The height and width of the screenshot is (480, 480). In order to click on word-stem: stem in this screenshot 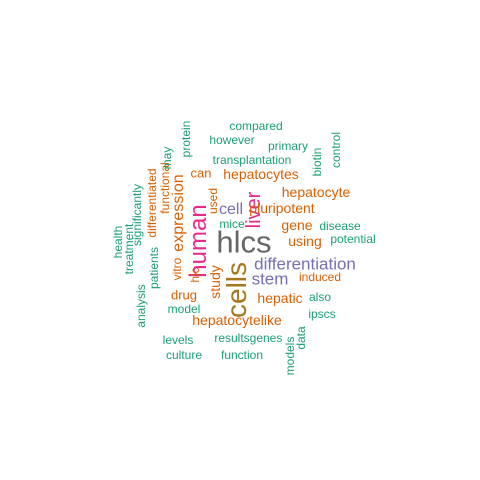, I will do `click(270, 279)`.